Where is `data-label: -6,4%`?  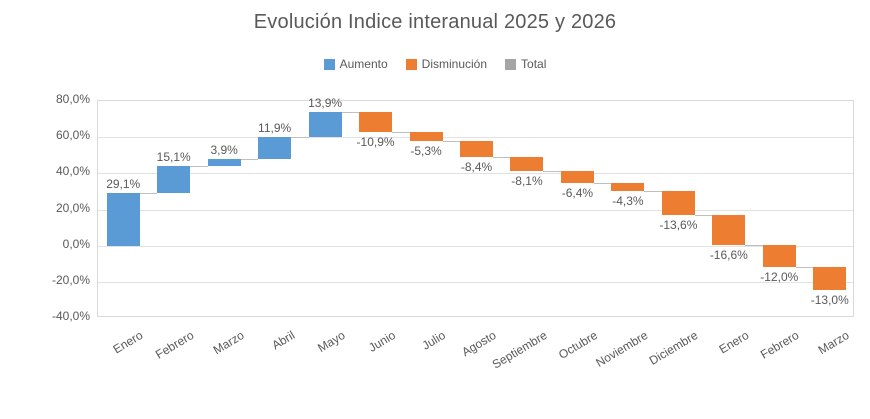
data-label: -6,4% is located at coordinates (577, 192).